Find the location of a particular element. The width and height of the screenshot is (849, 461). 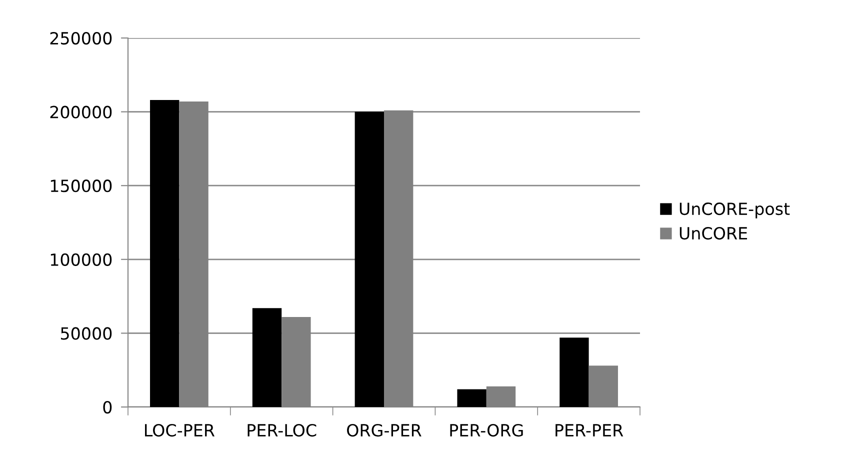

legend-label: UnCORE-post is located at coordinates (735, 210).